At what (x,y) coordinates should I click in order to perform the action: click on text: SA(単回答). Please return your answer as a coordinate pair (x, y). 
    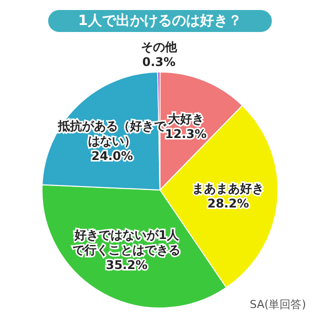
    Looking at the image, I should click on (278, 304).